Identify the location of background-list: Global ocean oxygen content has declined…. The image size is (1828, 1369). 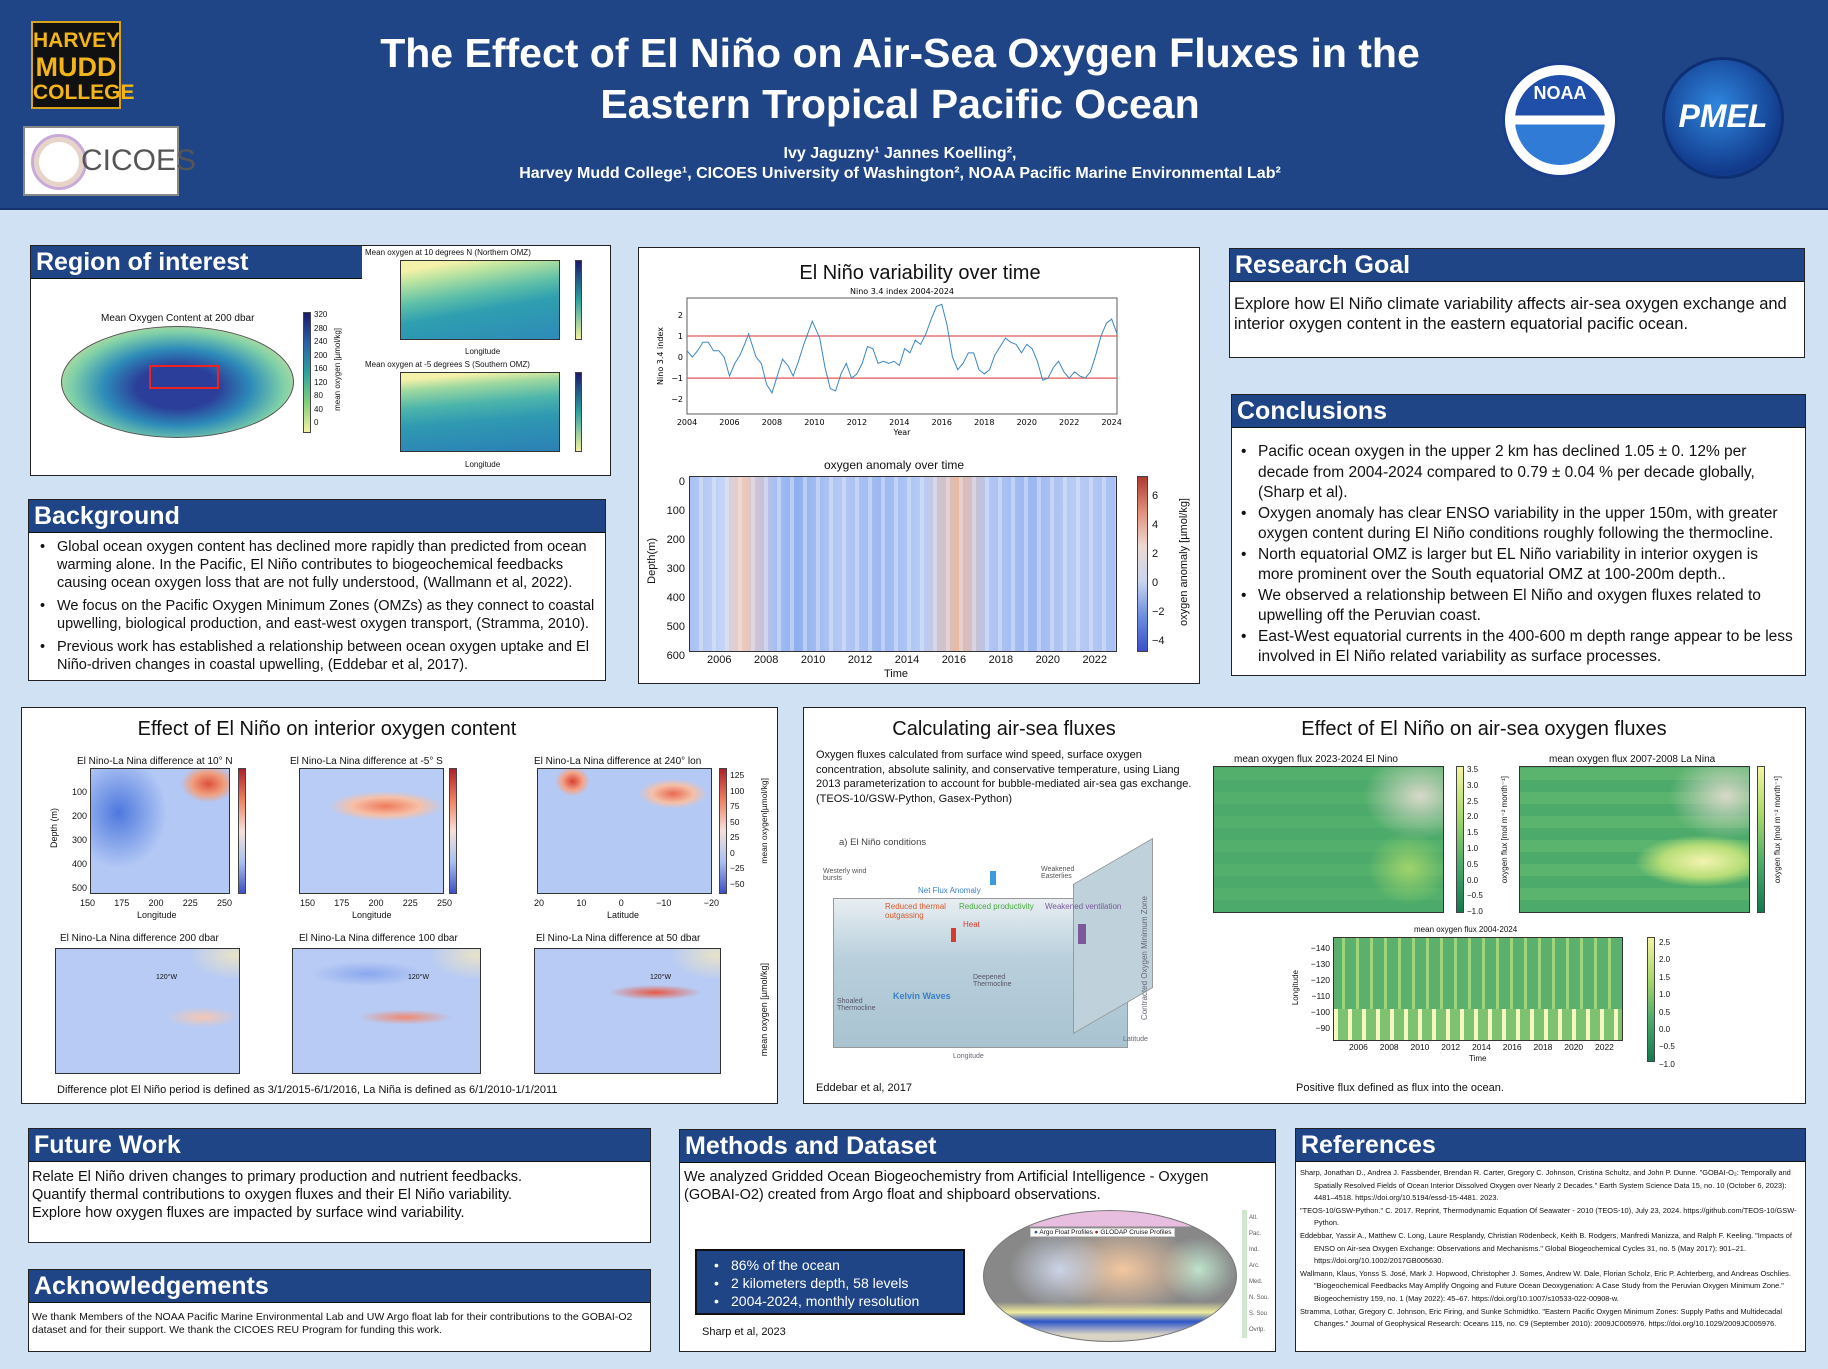
(317, 606).